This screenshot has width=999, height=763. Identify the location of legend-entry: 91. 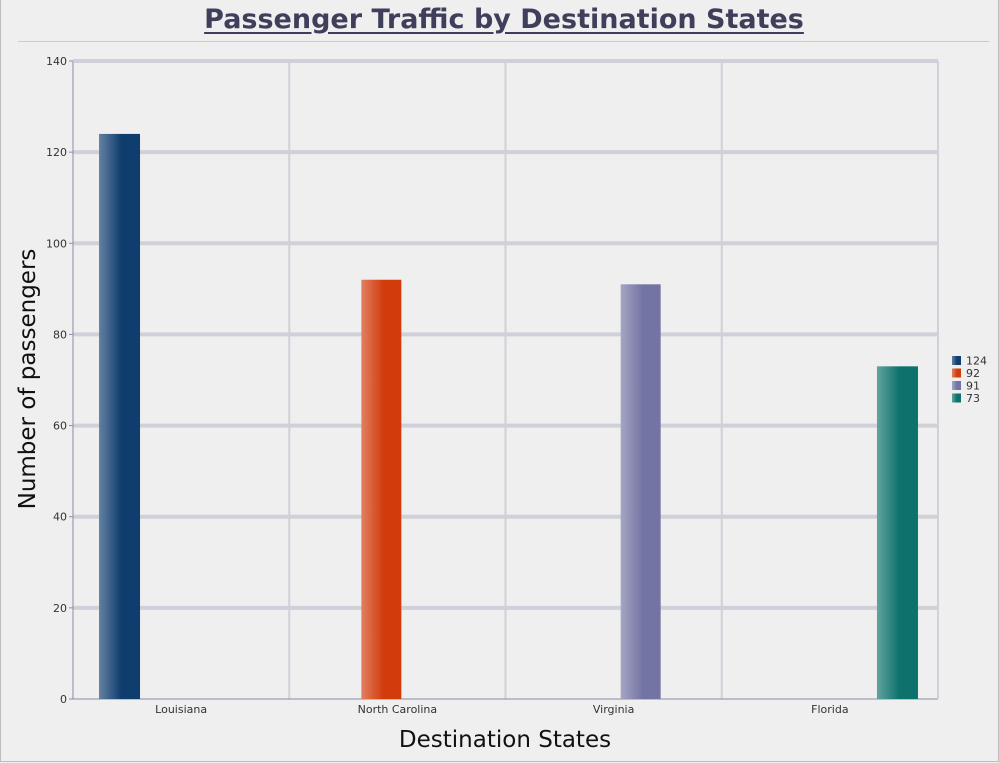
(973, 386).